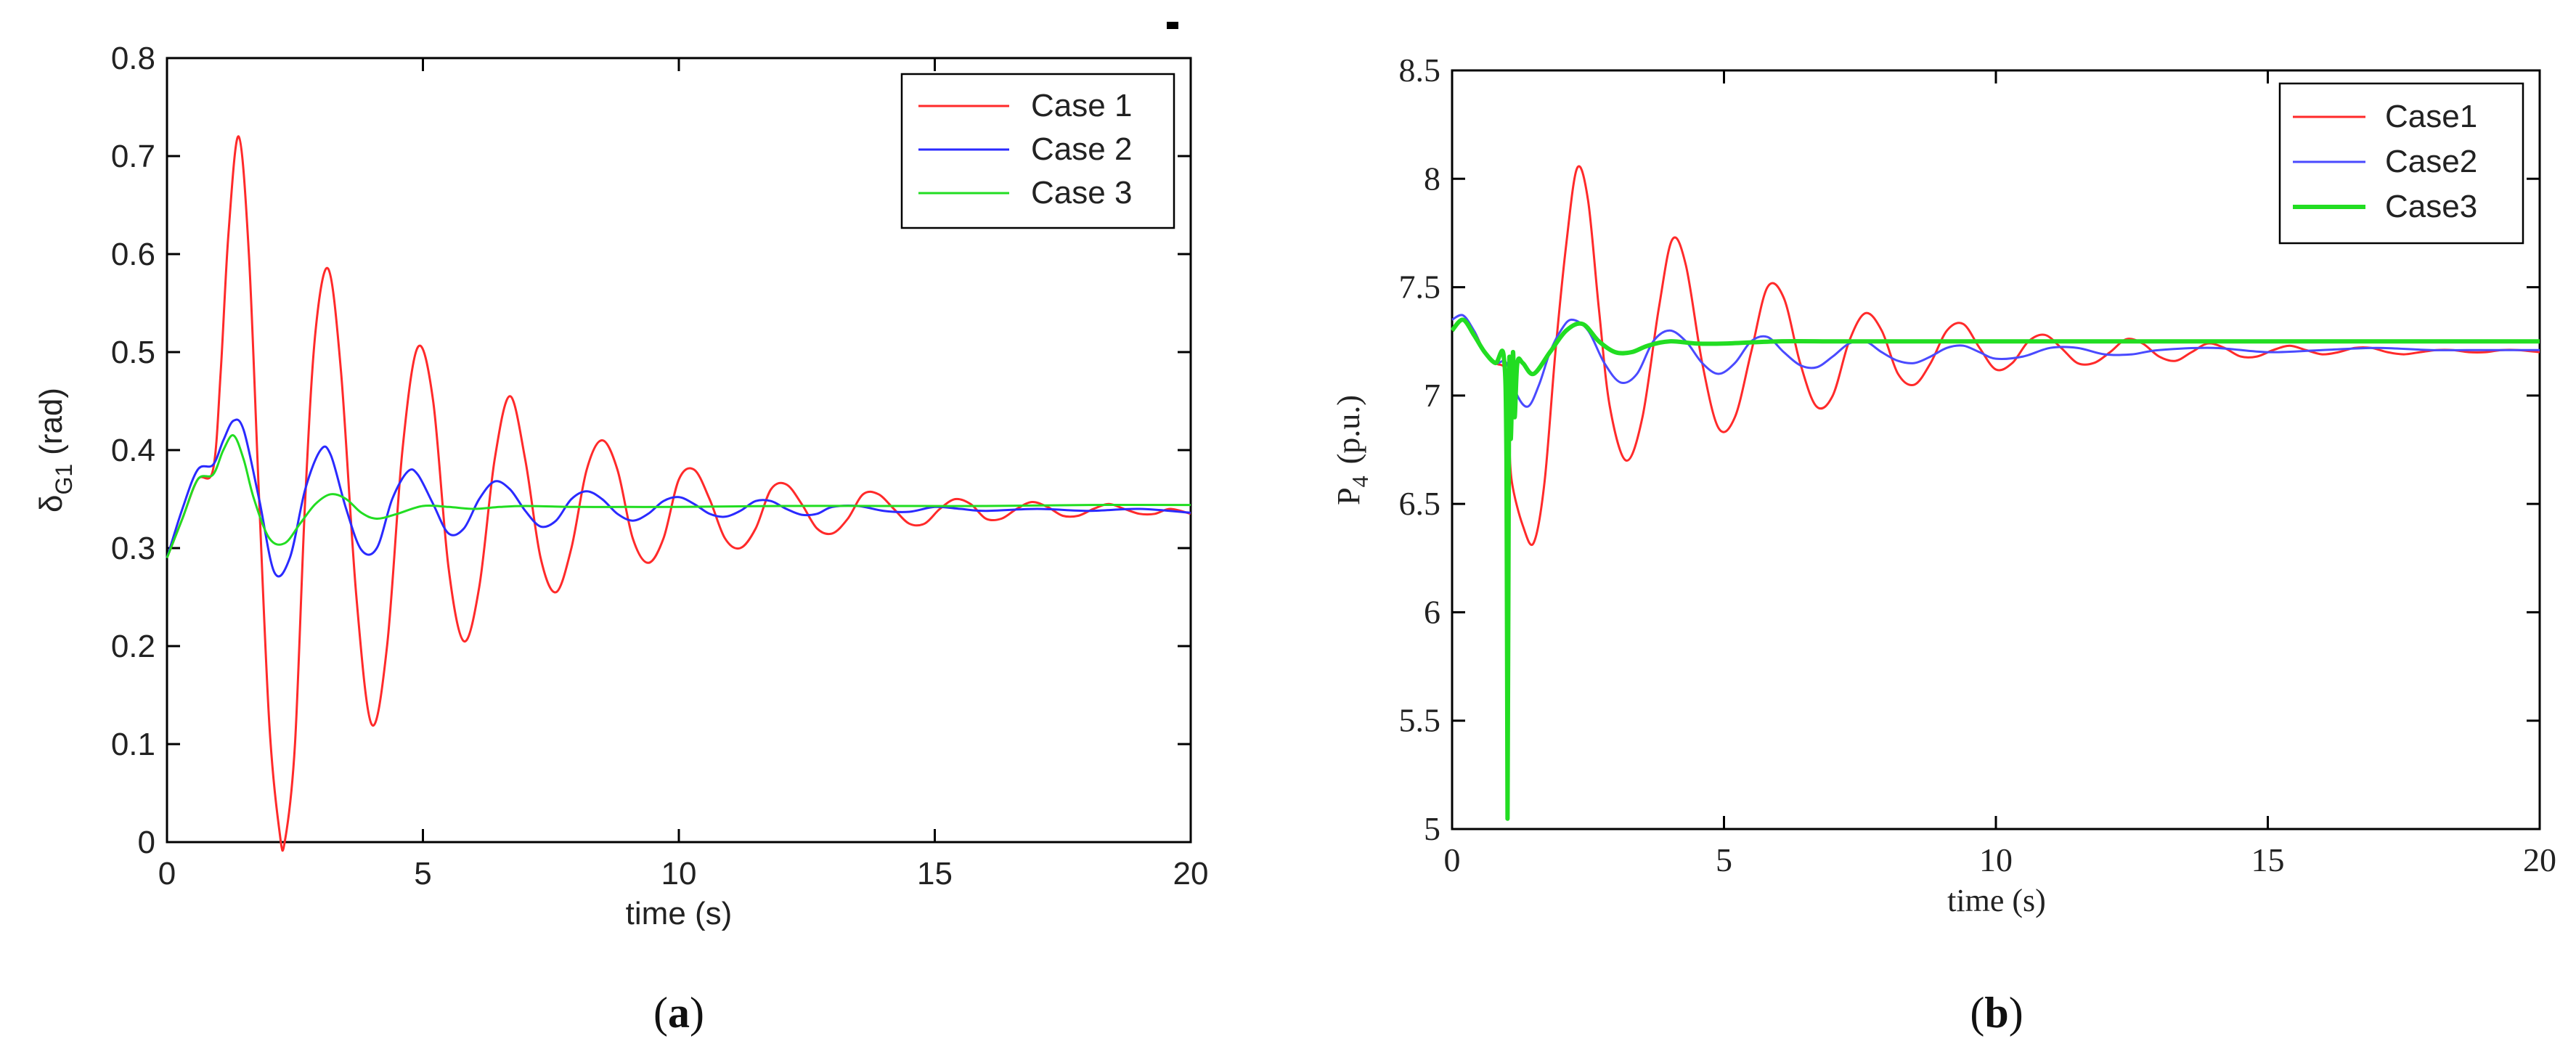 The height and width of the screenshot is (1049, 2576). I want to click on chart-b-y-tick-label: 8, so click(1432, 178).